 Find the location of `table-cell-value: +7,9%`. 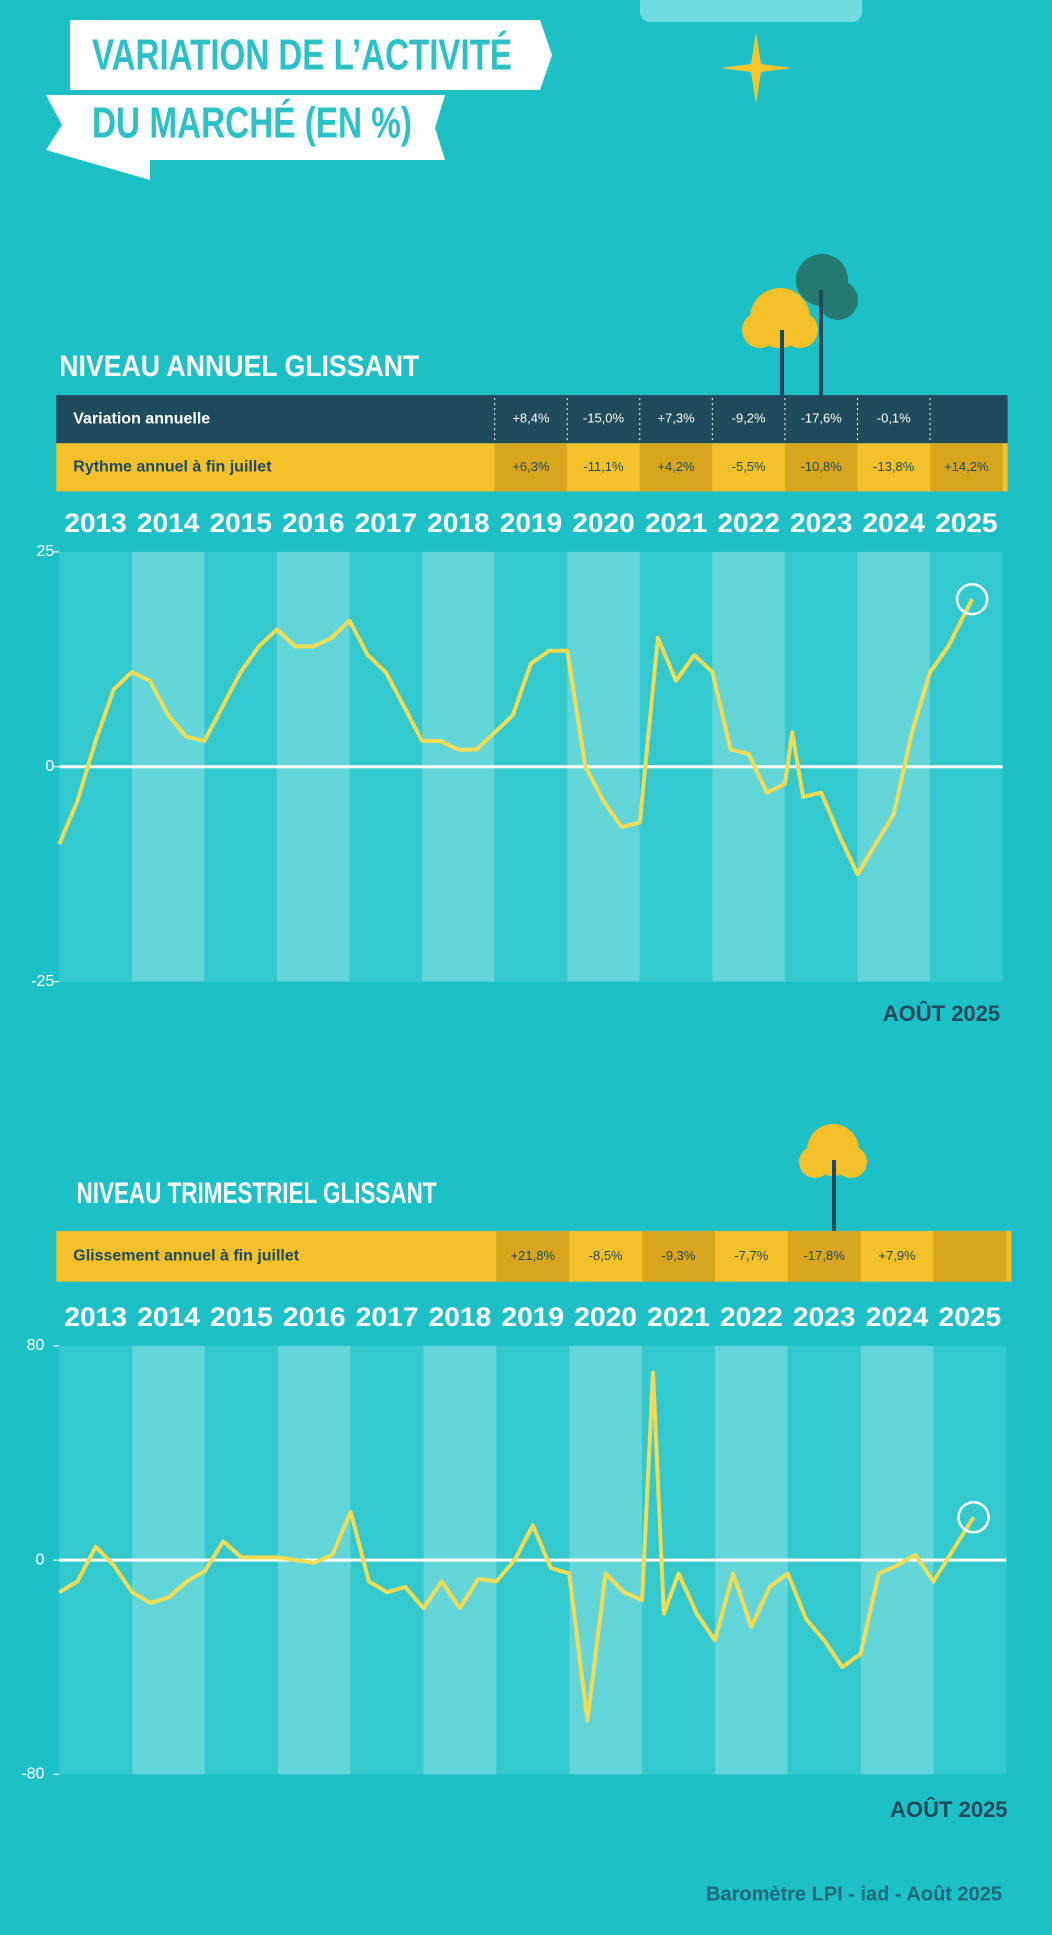

table-cell-value: +7,9% is located at coordinates (897, 1255).